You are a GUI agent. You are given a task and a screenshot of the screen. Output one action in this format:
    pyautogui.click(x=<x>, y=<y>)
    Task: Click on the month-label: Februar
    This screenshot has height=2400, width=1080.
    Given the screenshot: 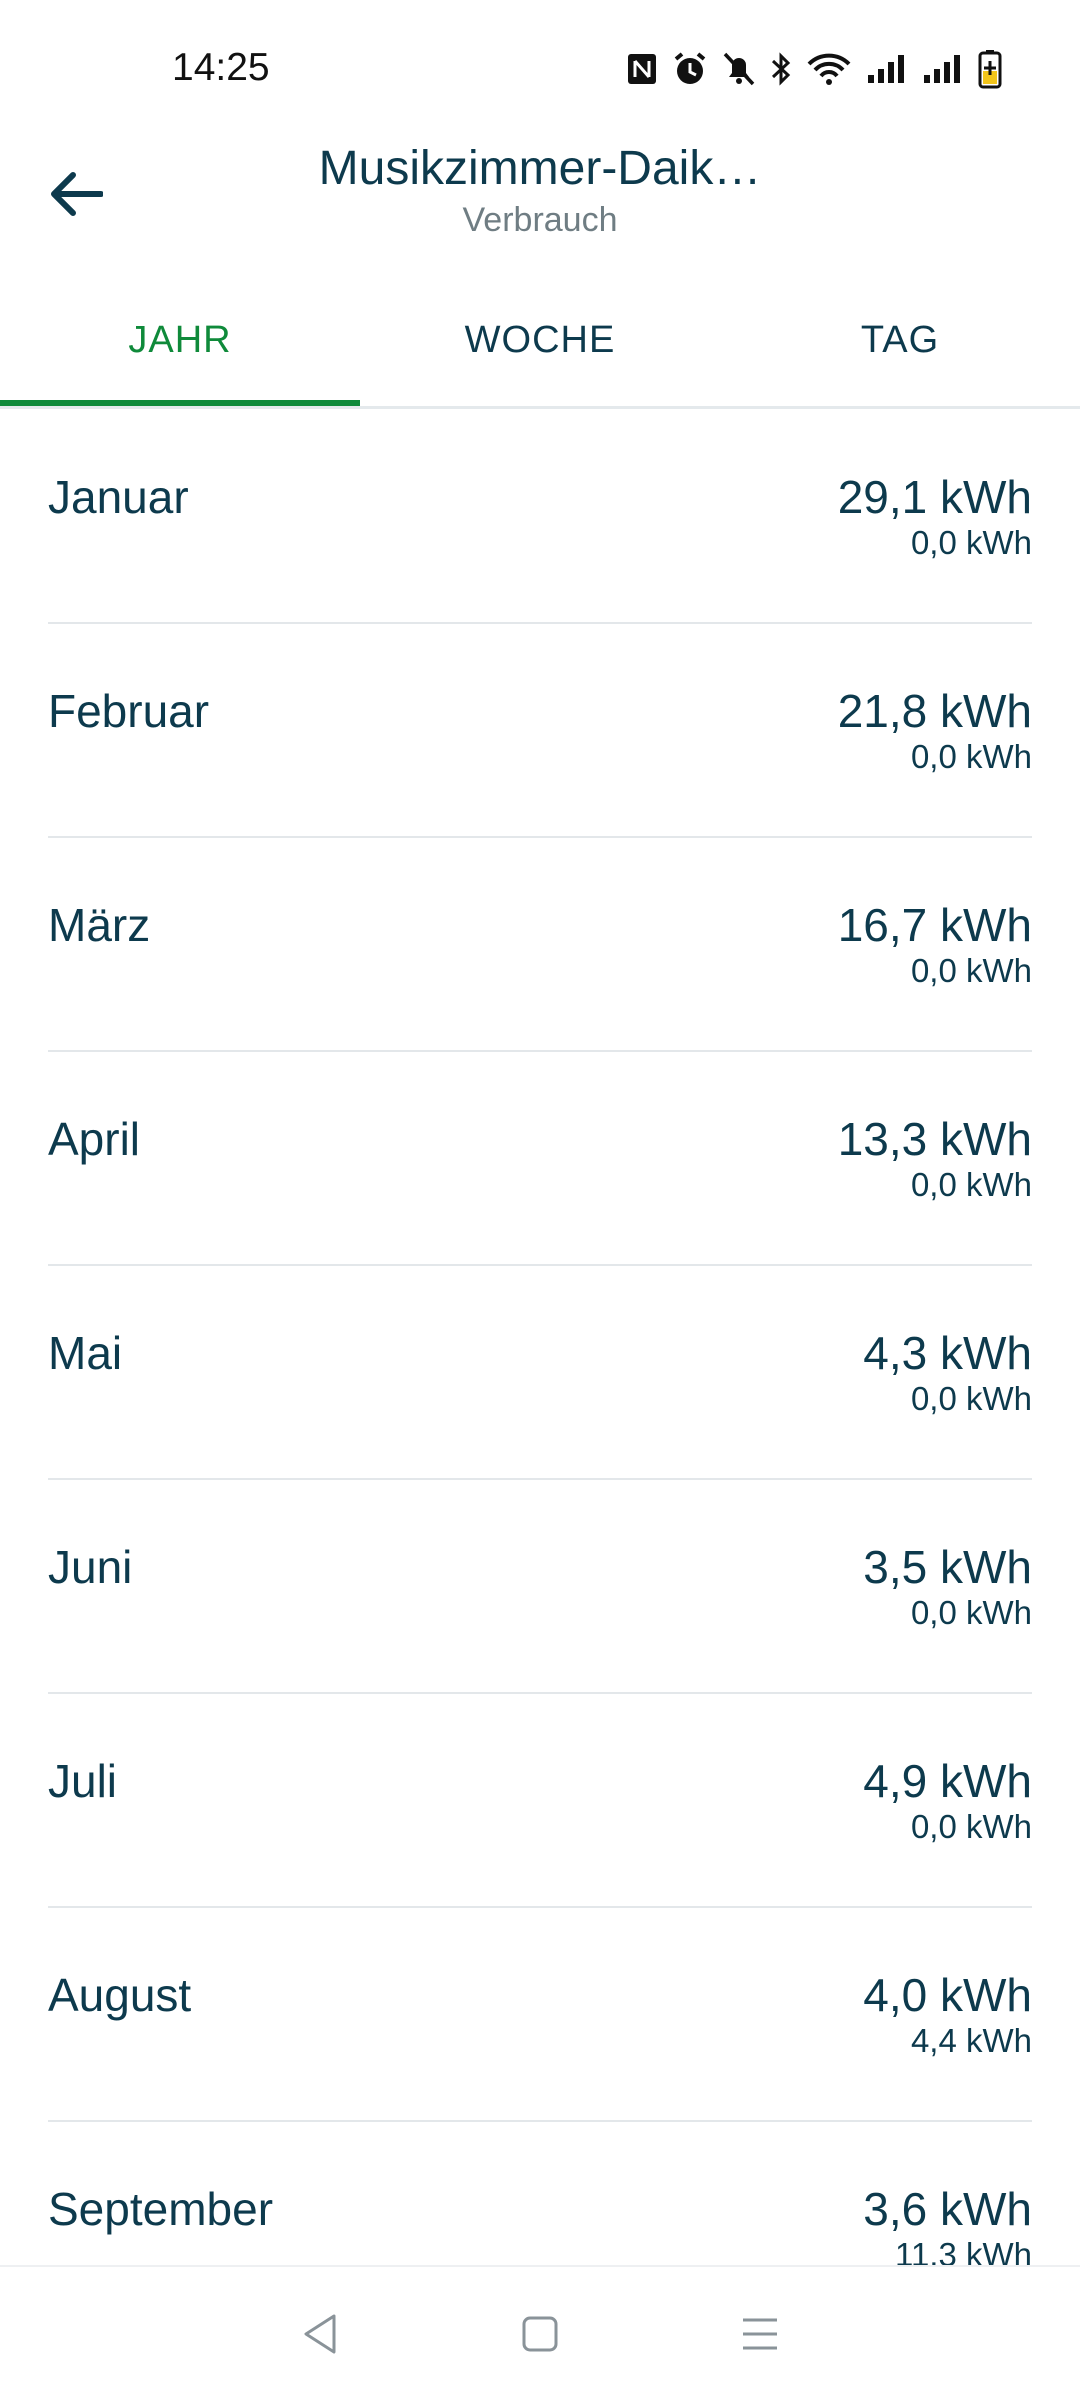 What is the action you would take?
    pyautogui.click(x=129, y=711)
    